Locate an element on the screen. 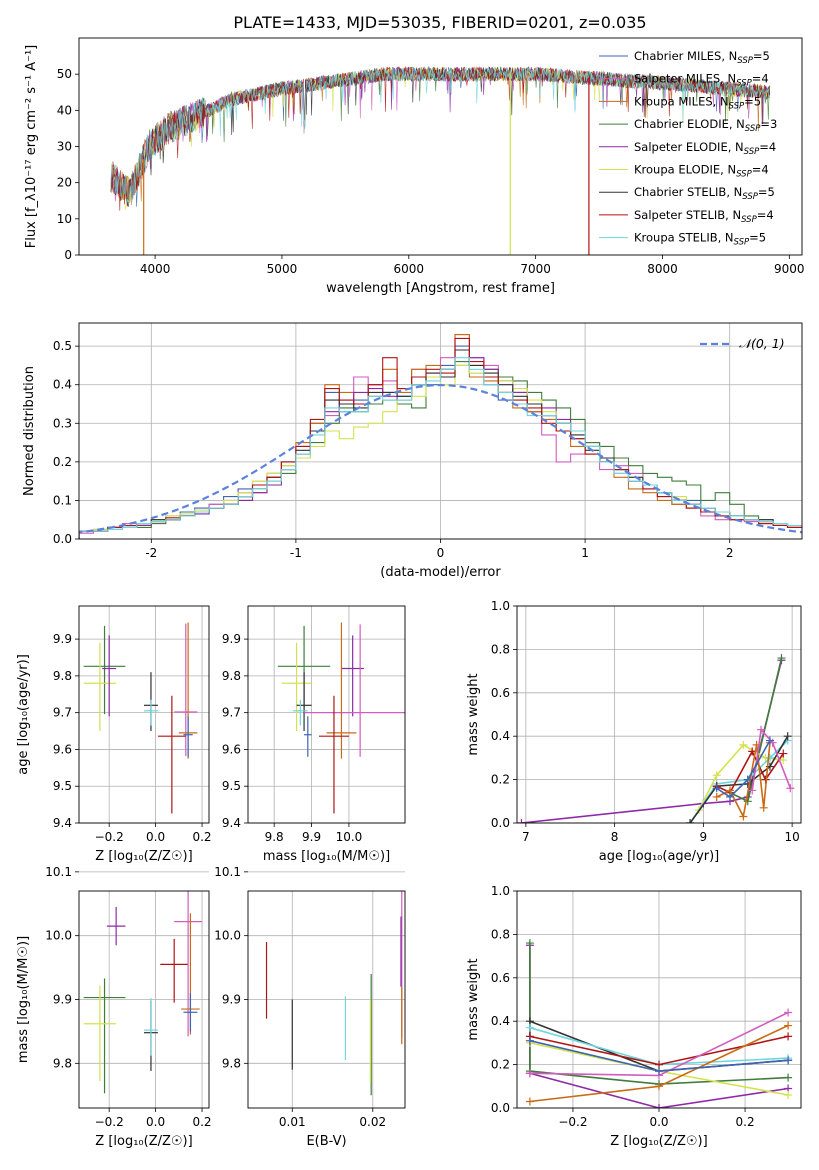  legend-label: Kroupa STELIB, NSSP=5 is located at coordinates (700, 239).